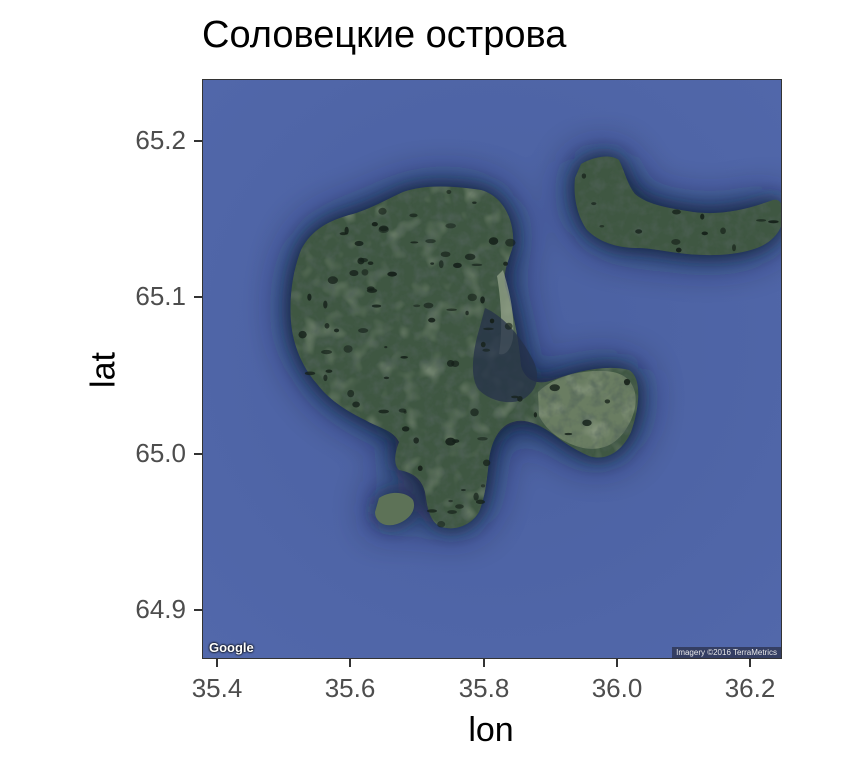 The width and height of the screenshot is (864, 768). I want to click on x-tick-label: 35.6, so click(350, 688).